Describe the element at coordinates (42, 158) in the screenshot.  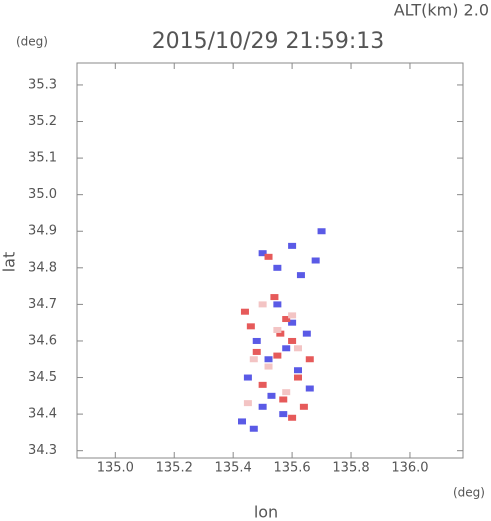
I see `y-tick-label: 35.1` at that location.